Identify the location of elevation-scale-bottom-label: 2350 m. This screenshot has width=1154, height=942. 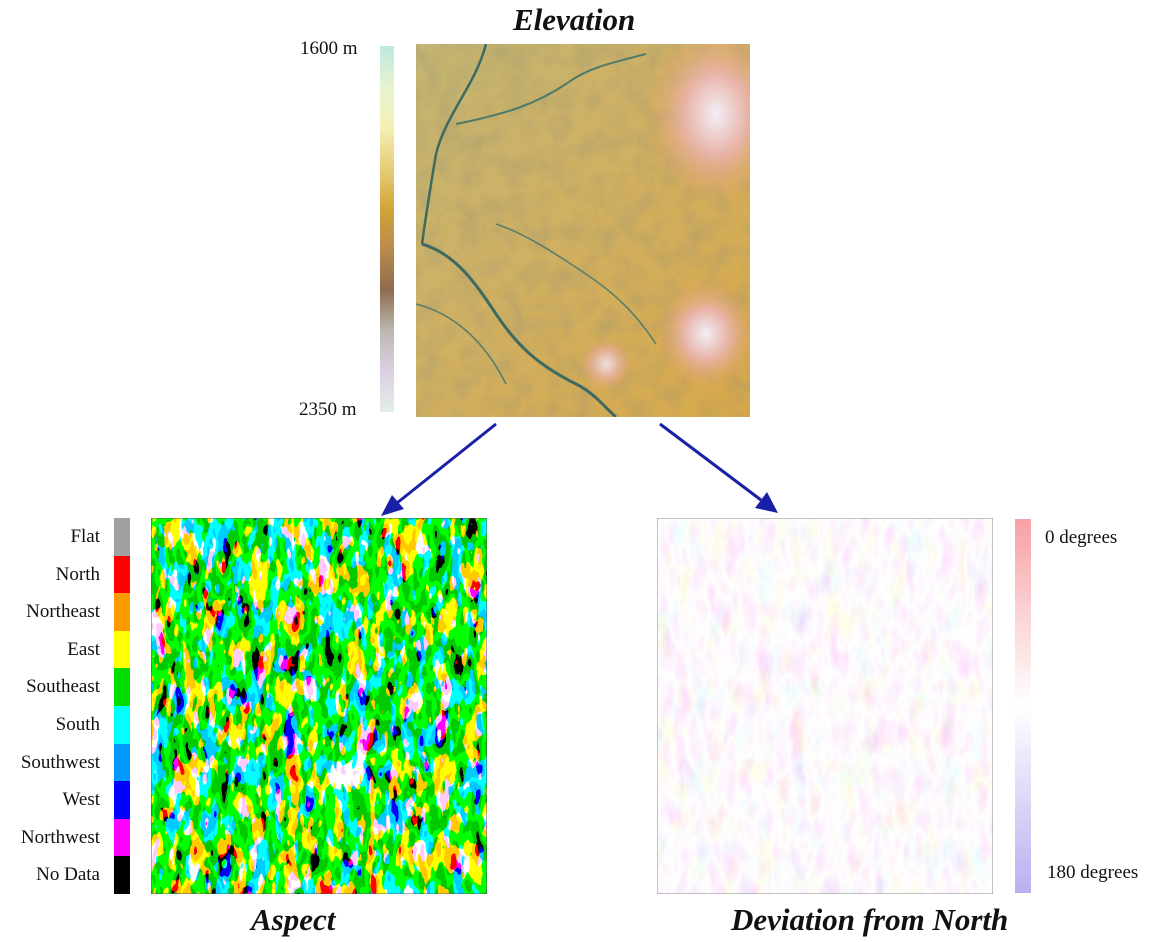
(328, 409).